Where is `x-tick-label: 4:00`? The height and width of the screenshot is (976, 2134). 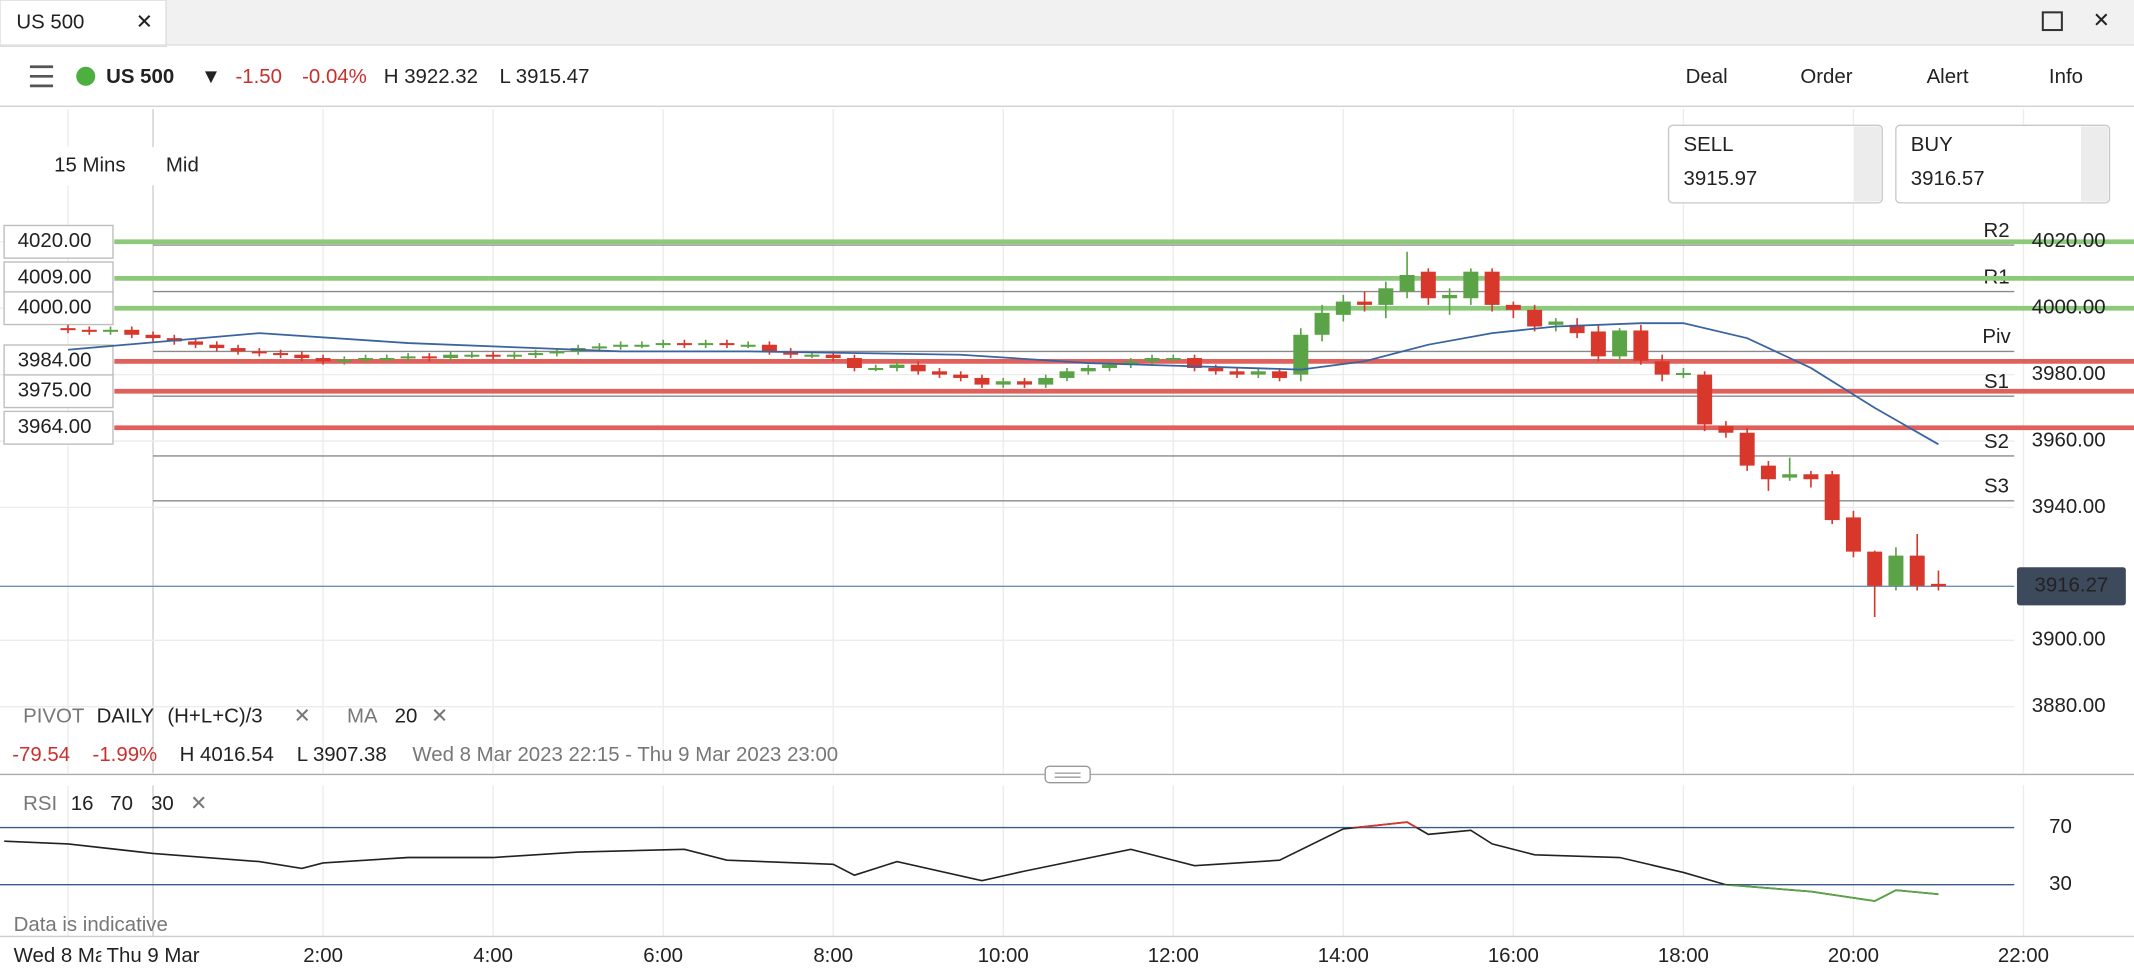 x-tick-label: 4:00 is located at coordinates (493, 956).